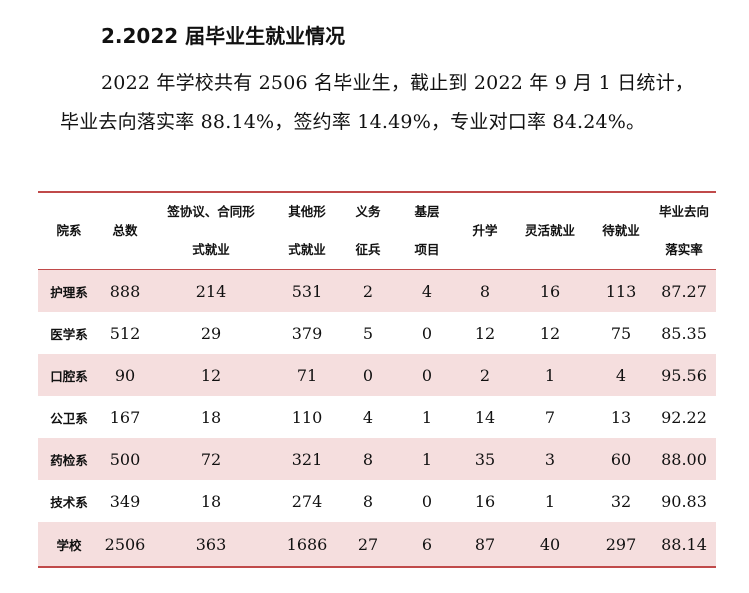 Image resolution: width=749 pixels, height=593 pixels. What do you see at coordinates (69, 375) in the screenshot?
I see `cell-dept: 口腔系` at bounding box center [69, 375].